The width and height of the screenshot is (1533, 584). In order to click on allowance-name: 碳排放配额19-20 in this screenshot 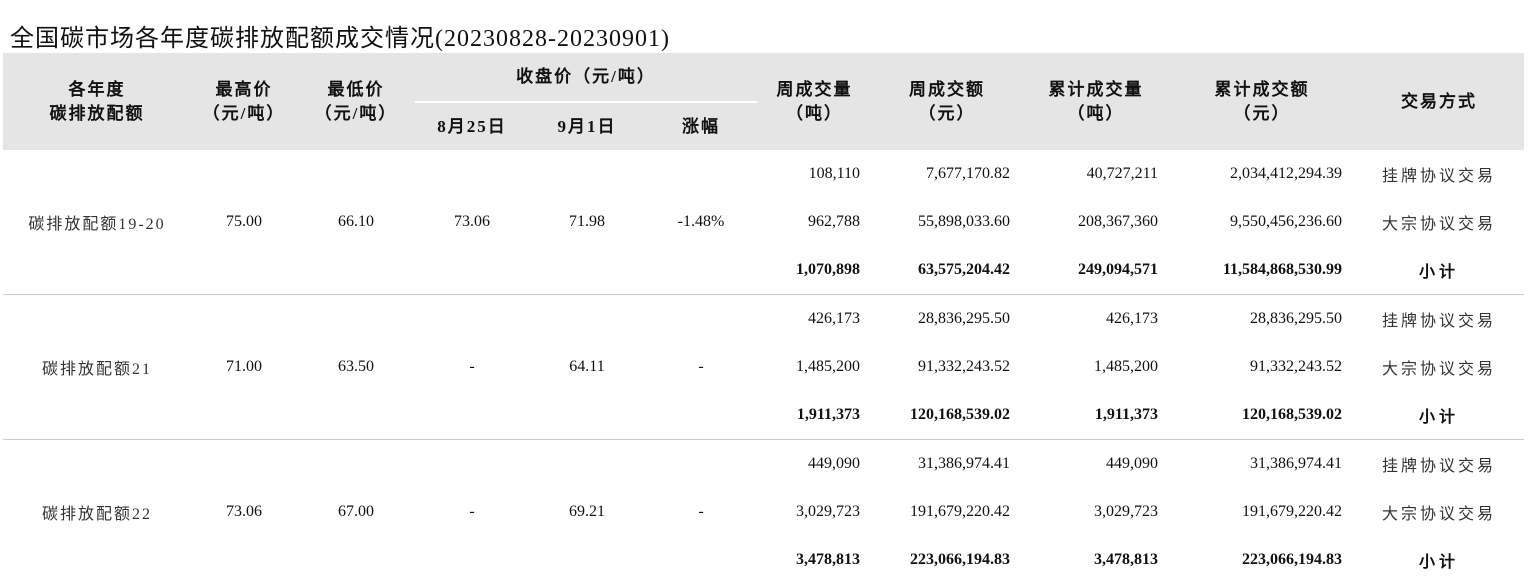, I will do `click(97, 222)`.